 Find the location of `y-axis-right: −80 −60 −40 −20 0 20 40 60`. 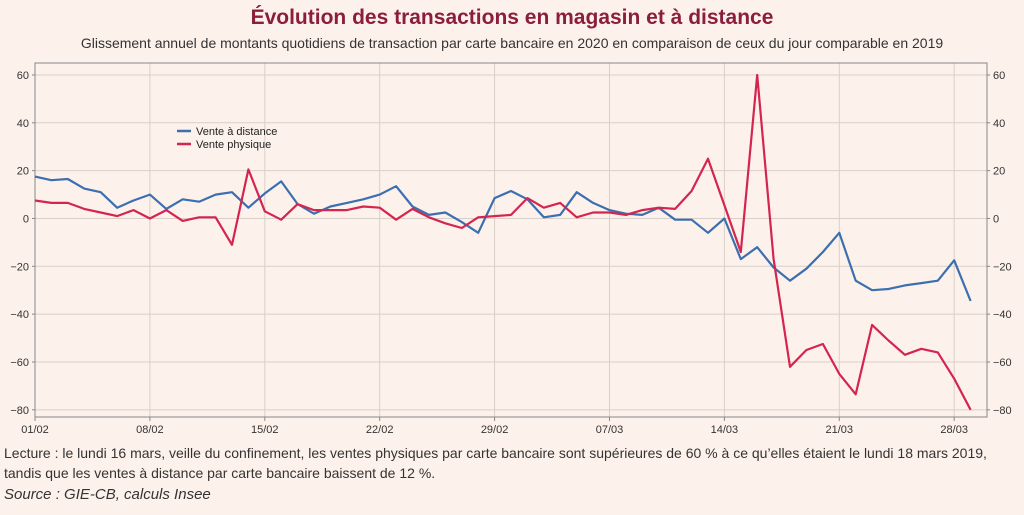

y-axis-right: −80 −60 −40 −20 0 20 40 60 is located at coordinates (999, 243).